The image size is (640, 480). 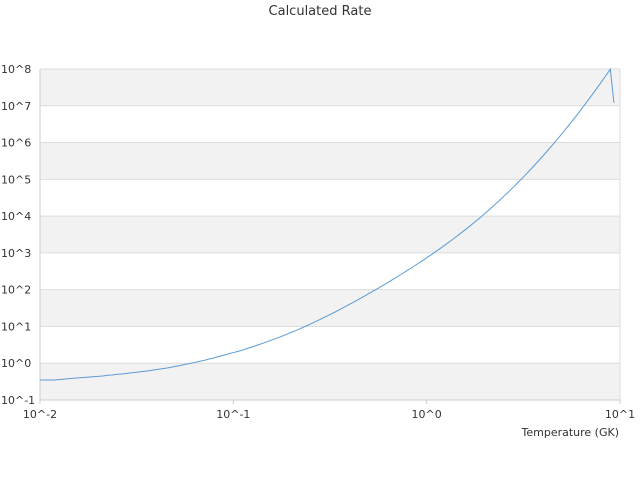 I want to click on x-axis-title: Temperature (GK), so click(x=570, y=432).